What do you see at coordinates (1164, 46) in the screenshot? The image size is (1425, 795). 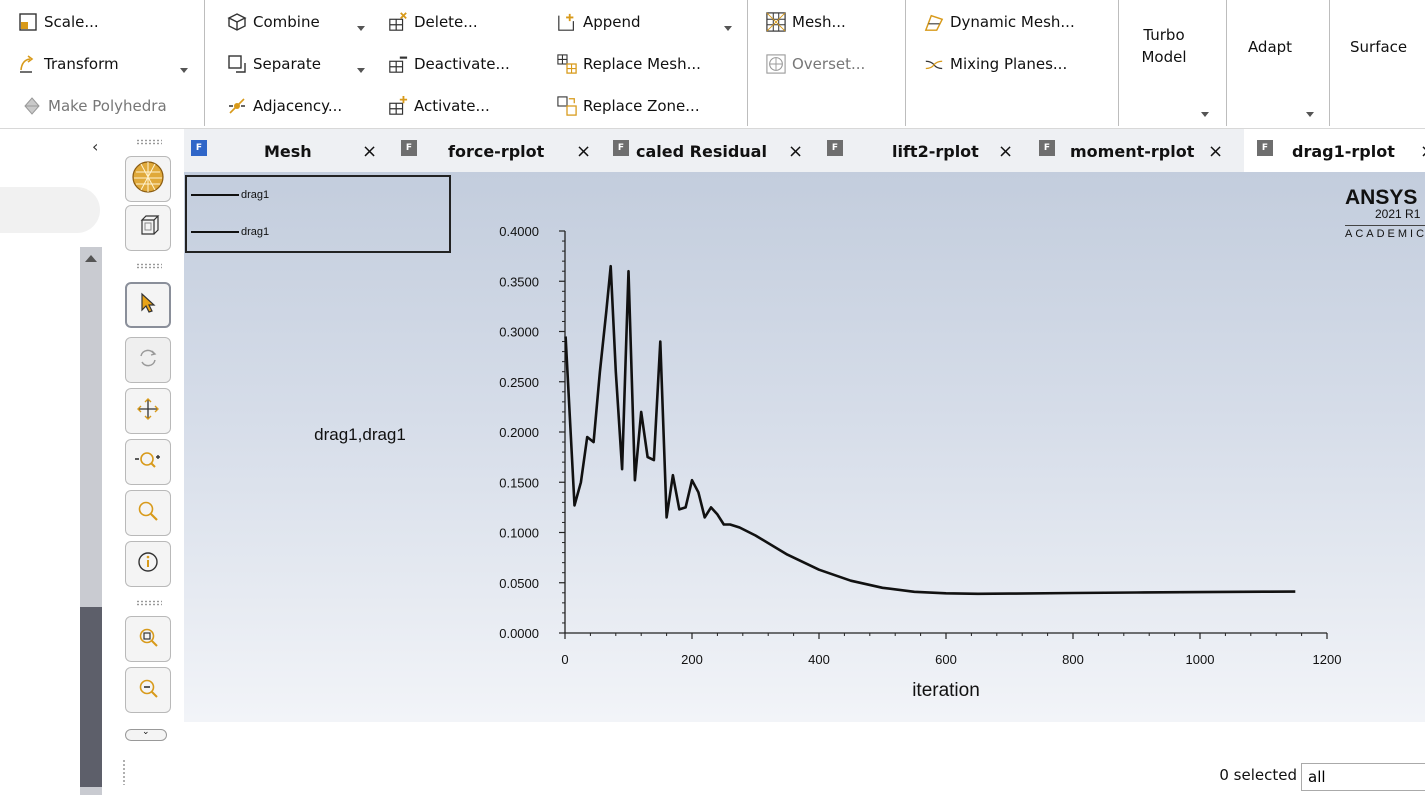 I see `turbo-model-button: Turbo Model` at bounding box center [1164, 46].